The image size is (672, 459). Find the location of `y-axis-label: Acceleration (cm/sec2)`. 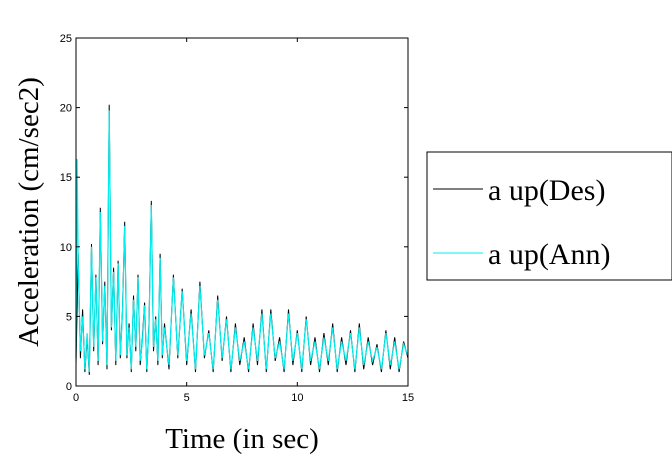

y-axis-label: Acceleration (cm/sec2) is located at coordinates (29, 212).